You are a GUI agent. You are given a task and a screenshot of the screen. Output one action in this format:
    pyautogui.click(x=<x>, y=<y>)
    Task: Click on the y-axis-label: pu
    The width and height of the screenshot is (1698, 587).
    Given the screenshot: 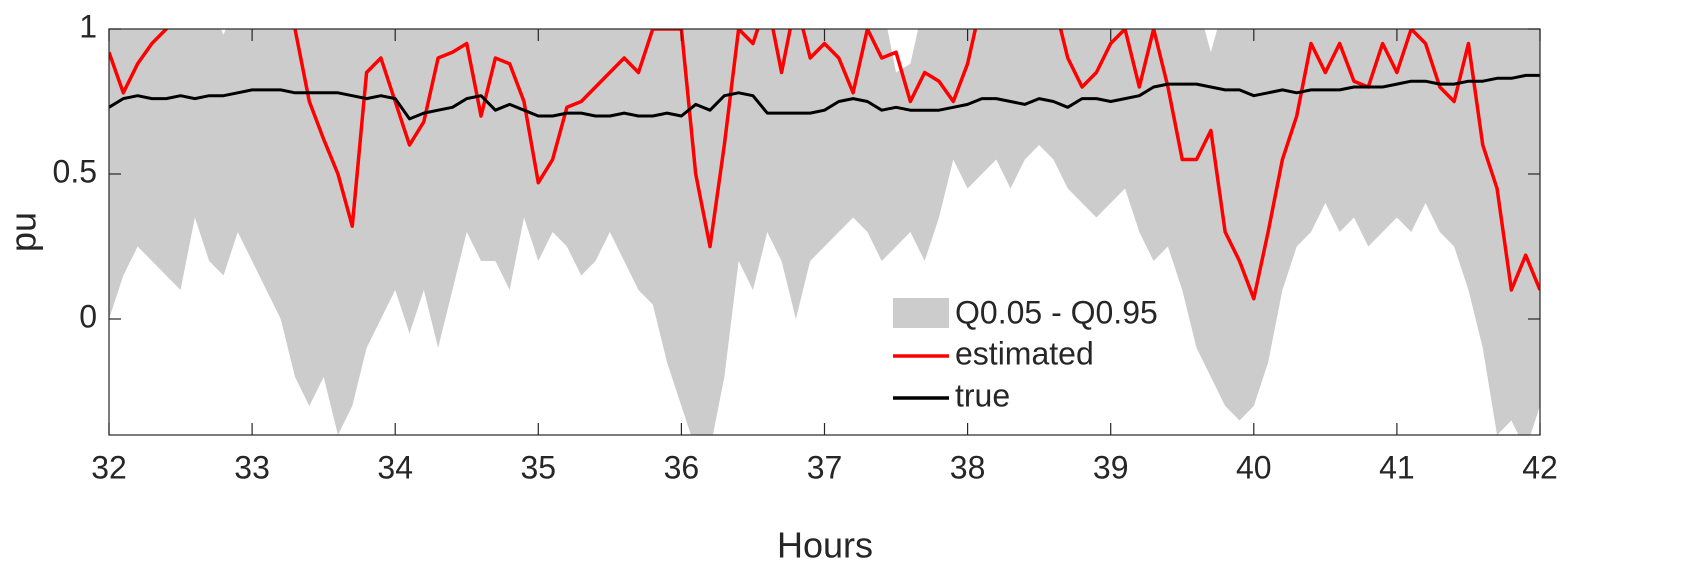 What is the action you would take?
    pyautogui.click(x=23, y=232)
    